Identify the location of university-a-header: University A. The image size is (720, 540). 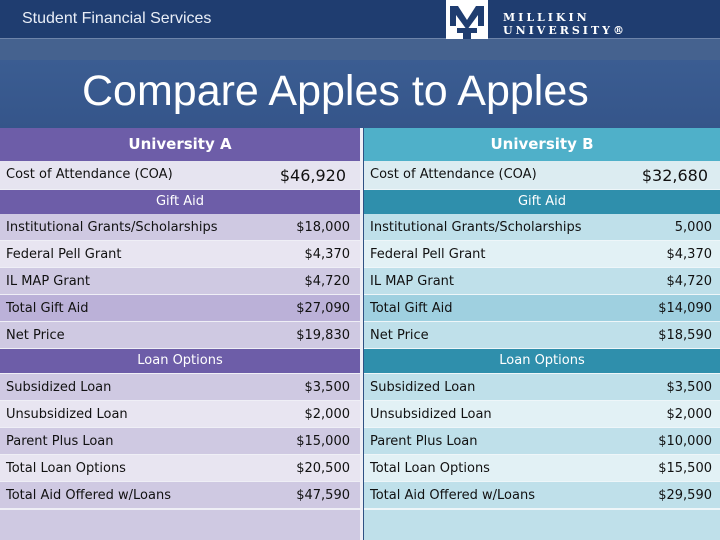
(180, 144).